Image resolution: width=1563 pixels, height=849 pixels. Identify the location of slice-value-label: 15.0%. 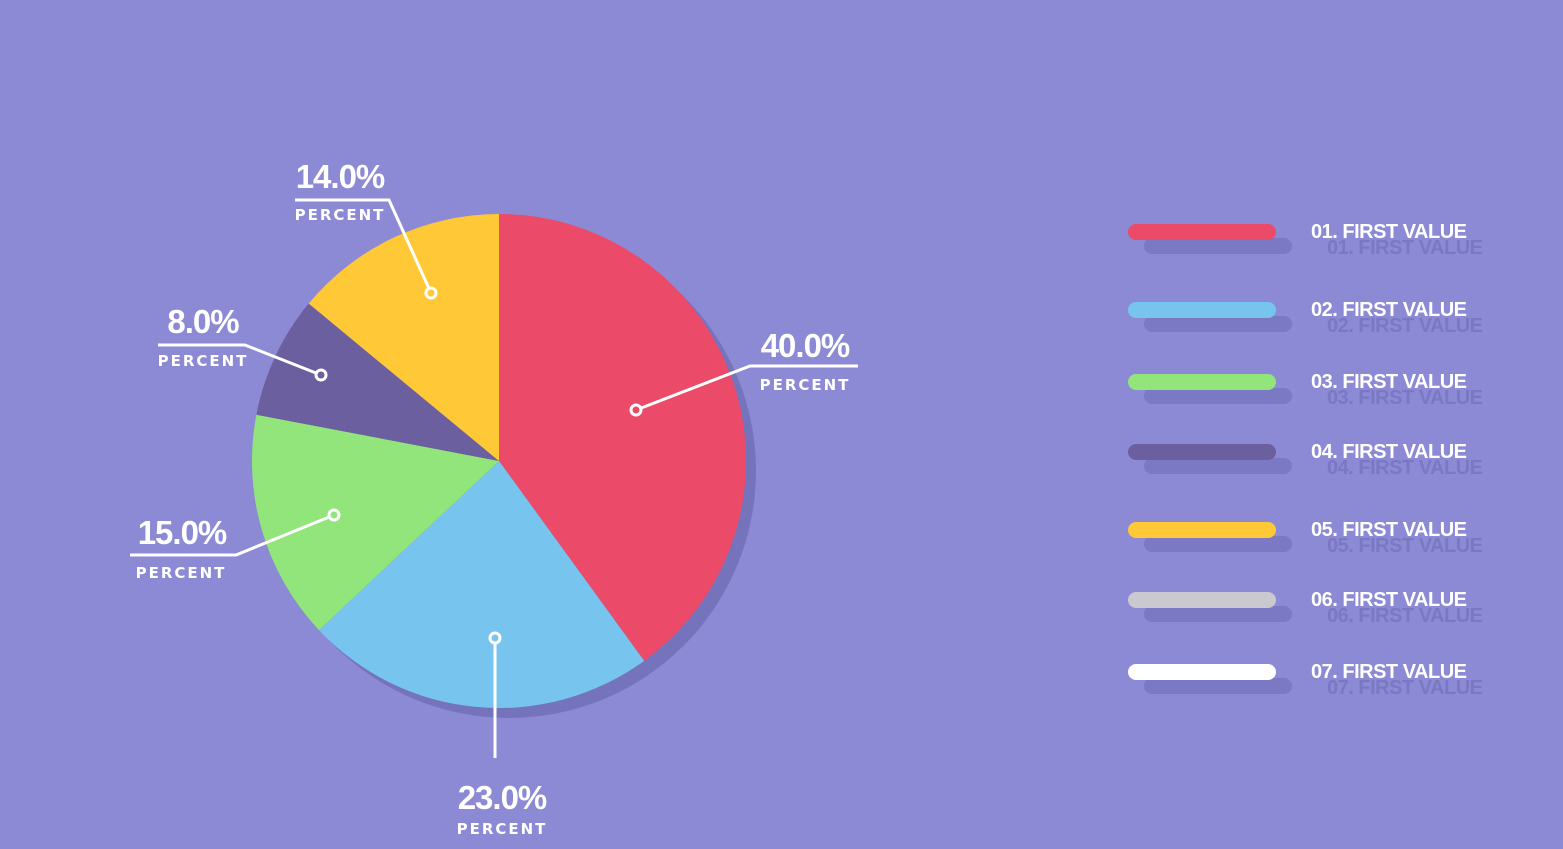
(182, 532).